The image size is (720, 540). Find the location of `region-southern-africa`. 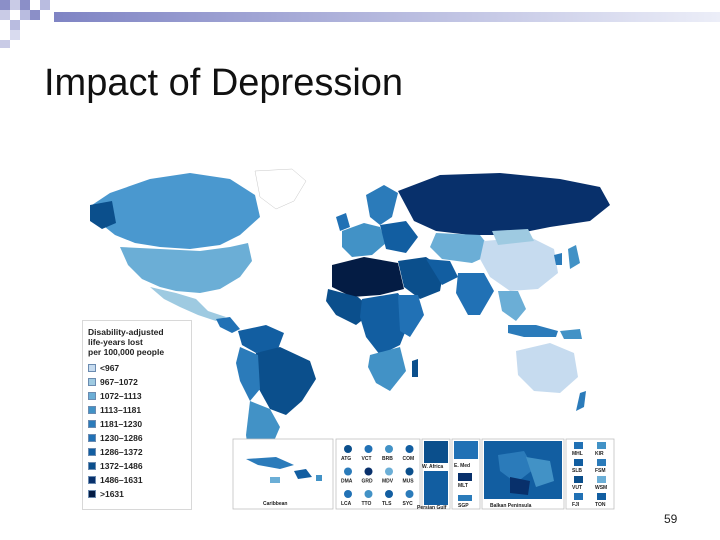

region-southern-africa is located at coordinates (387, 369).